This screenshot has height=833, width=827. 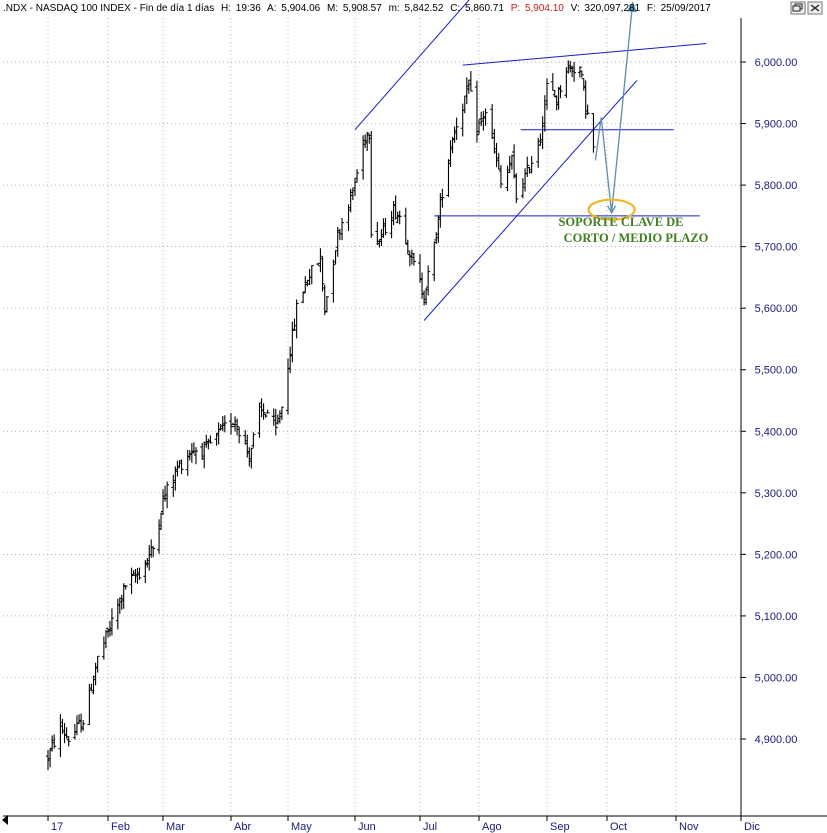 I want to click on x-tick-label: Sep, so click(x=560, y=827).